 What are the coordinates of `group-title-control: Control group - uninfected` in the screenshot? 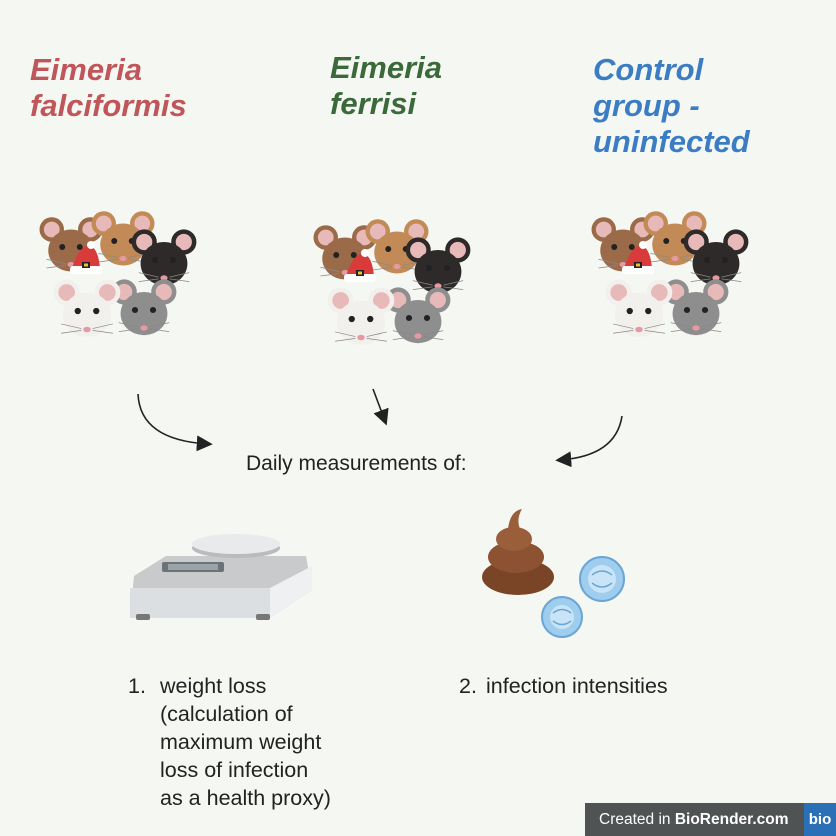 It's located at (671, 105).